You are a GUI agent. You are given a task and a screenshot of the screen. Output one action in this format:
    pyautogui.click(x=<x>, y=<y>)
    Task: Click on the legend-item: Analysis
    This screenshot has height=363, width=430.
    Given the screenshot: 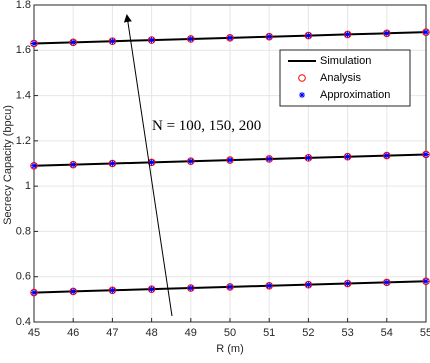 What is the action you would take?
    pyautogui.click(x=329, y=78)
    